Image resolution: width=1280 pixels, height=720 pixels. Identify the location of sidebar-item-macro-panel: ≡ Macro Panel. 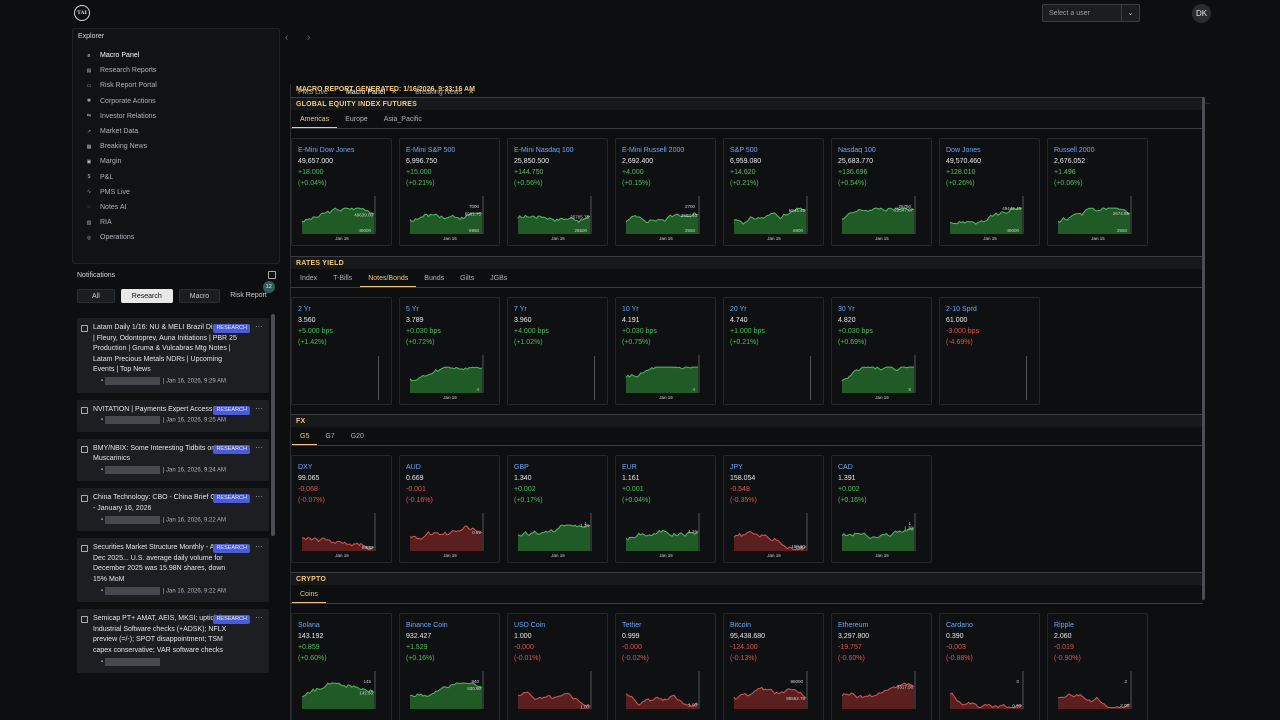
(121, 55).